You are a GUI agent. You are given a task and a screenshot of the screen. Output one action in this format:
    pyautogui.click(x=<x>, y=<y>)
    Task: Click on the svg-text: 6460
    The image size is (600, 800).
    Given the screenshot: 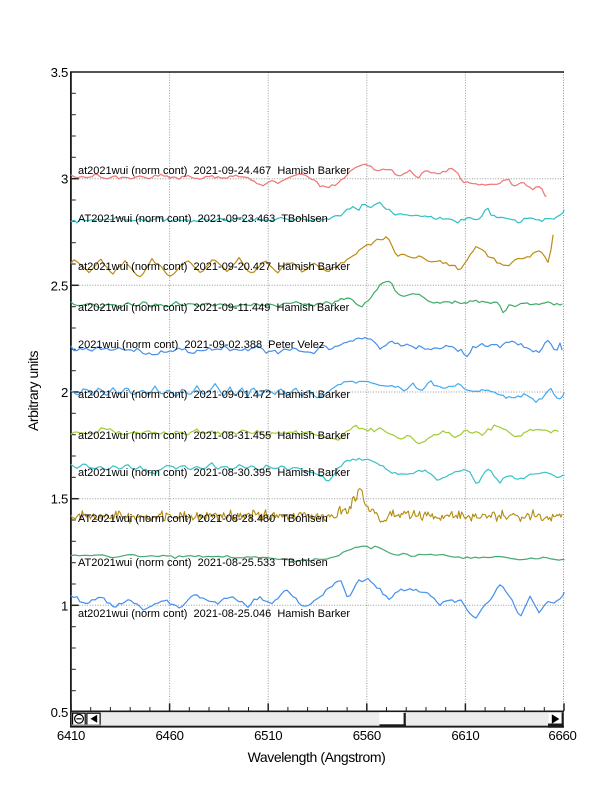 What is the action you would take?
    pyautogui.click(x=170, y=735)
    